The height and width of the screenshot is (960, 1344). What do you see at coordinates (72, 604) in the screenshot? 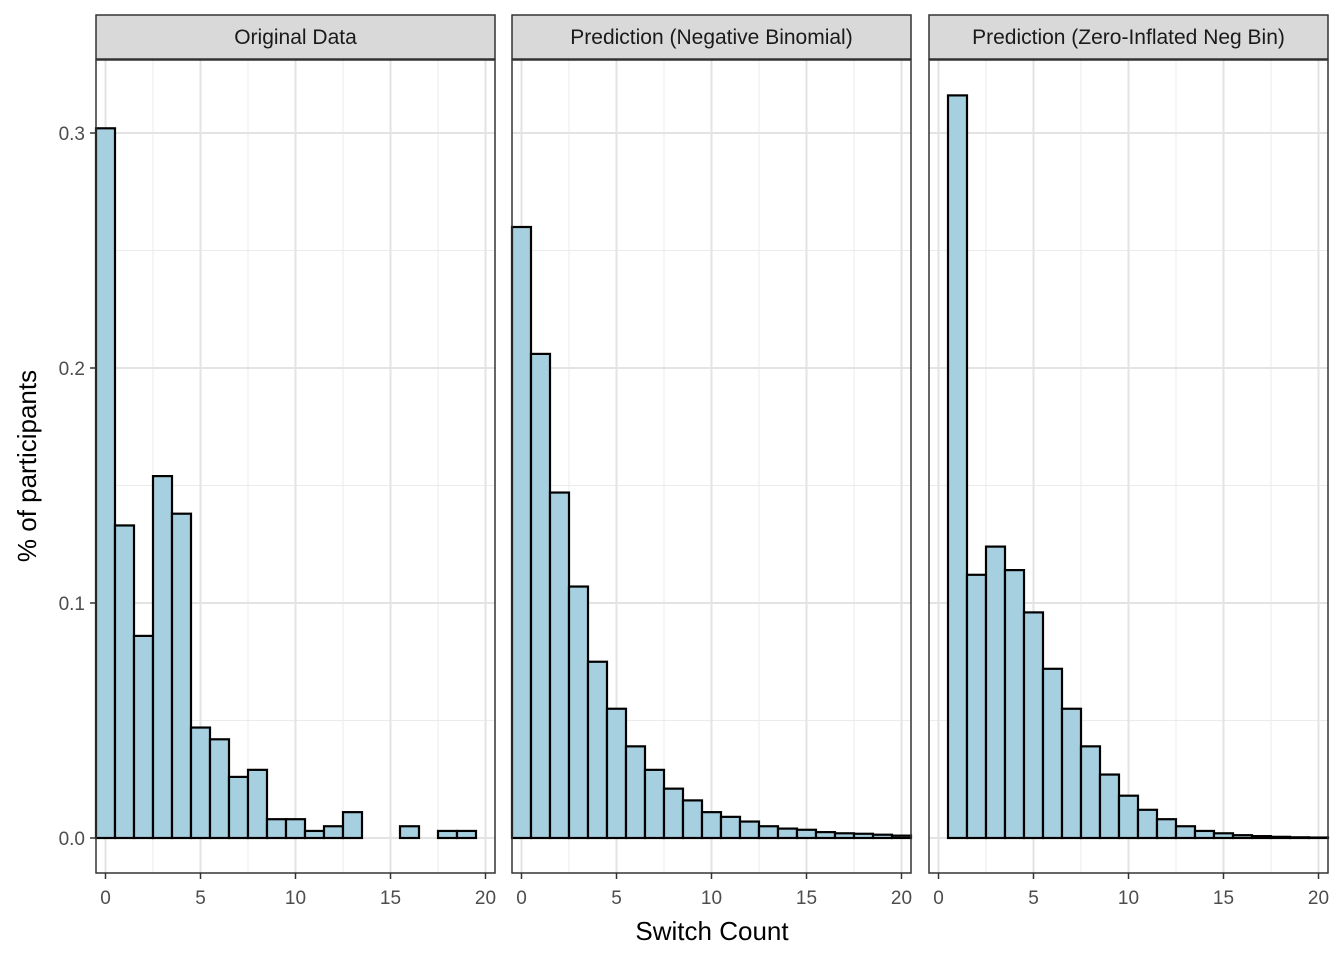
I see `y-tick-label: 0.1` at bounding box center [72, 604].